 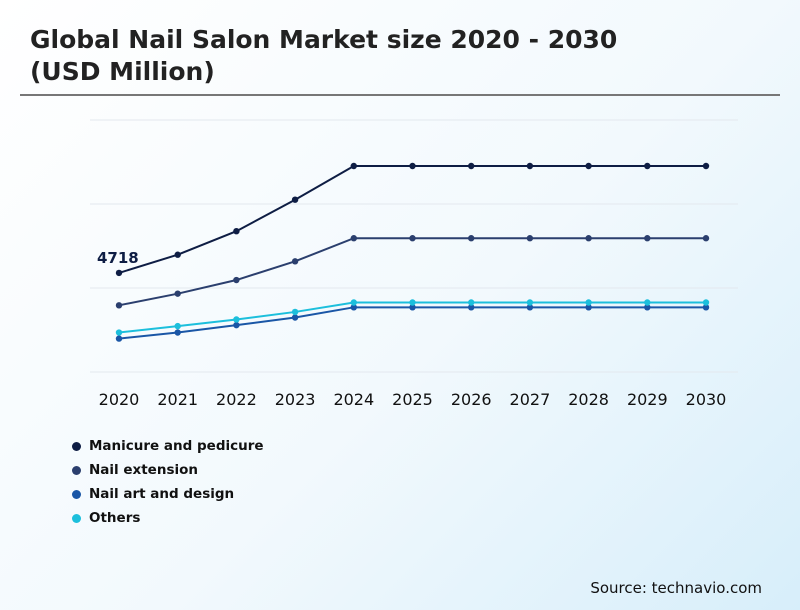 I want to click on point-nail-art-and-design-2030, so click(x=706, y=307).